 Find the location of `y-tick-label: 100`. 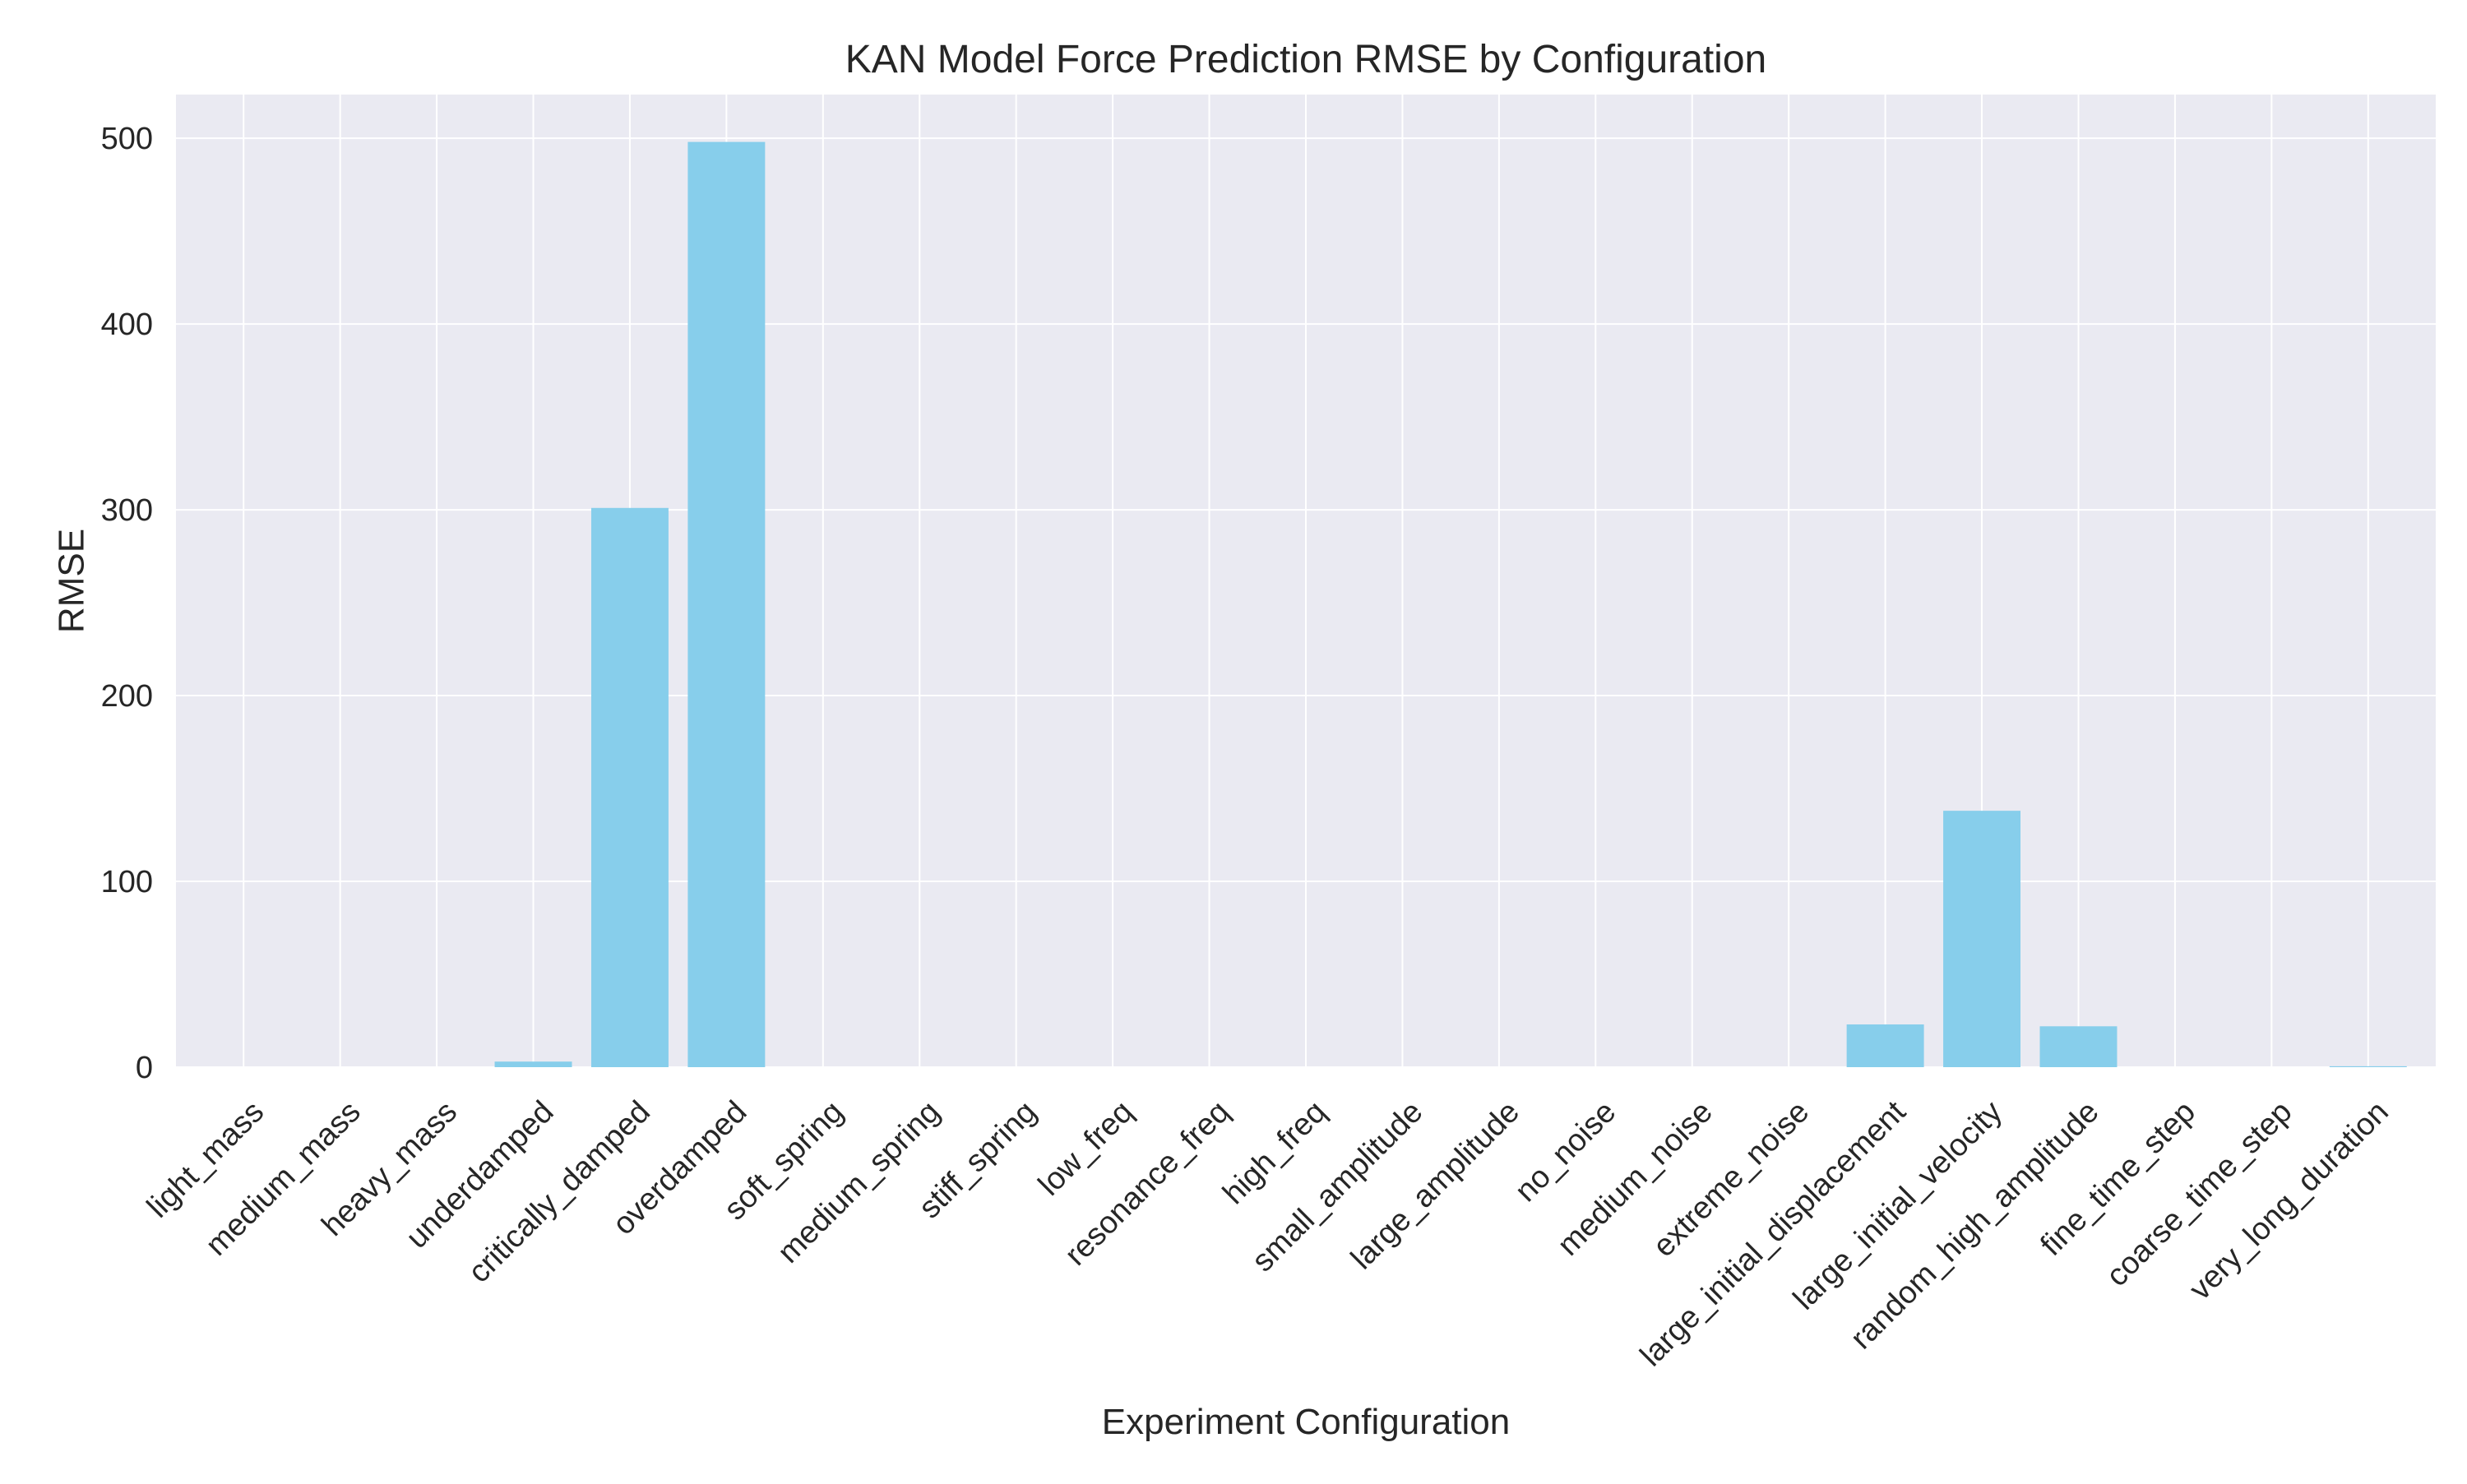

y-tick-label: 100 is located at coordinates (127, 882).